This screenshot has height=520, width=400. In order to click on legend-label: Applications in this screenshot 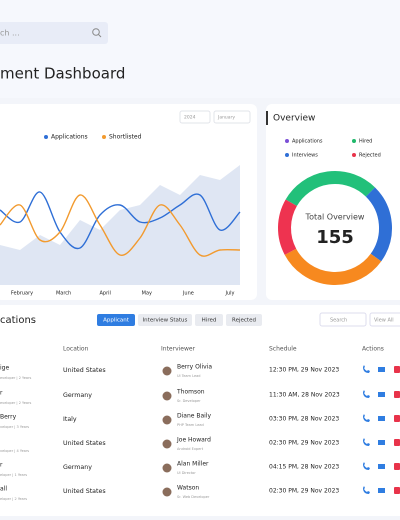, I will do `click(69, 137)`.